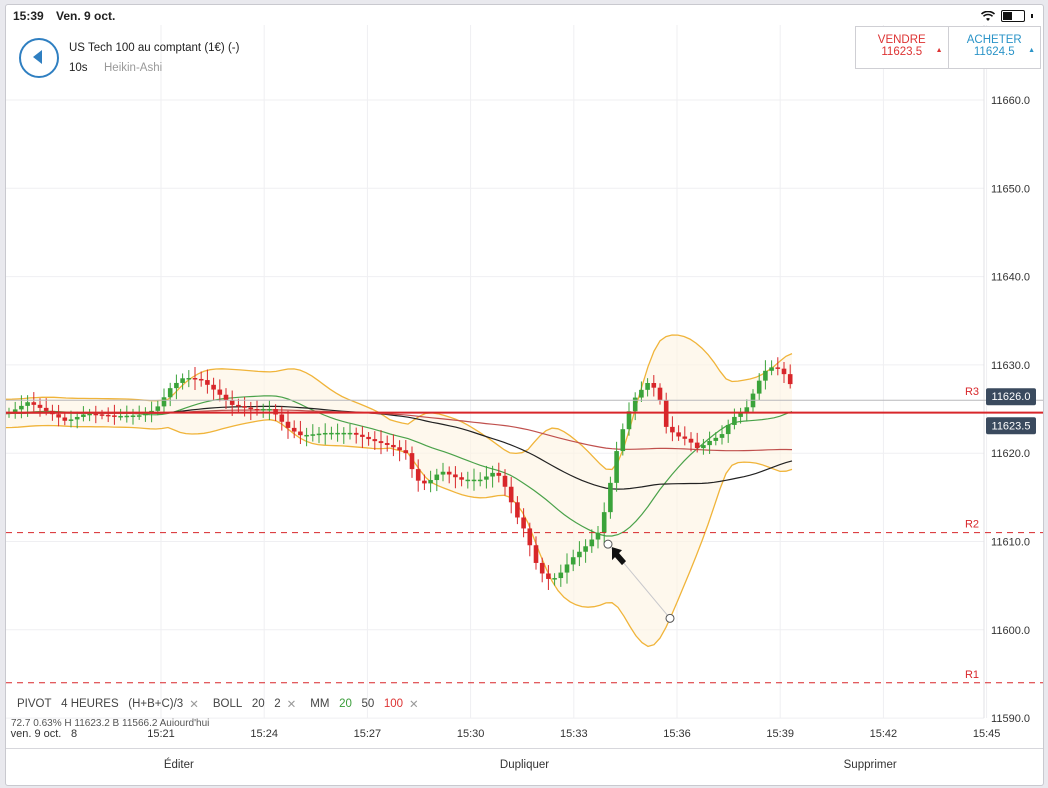  Describe the element at coordinates (291, 705) in the screenshot. I see `remove-boll-icon: ✕` at that location.